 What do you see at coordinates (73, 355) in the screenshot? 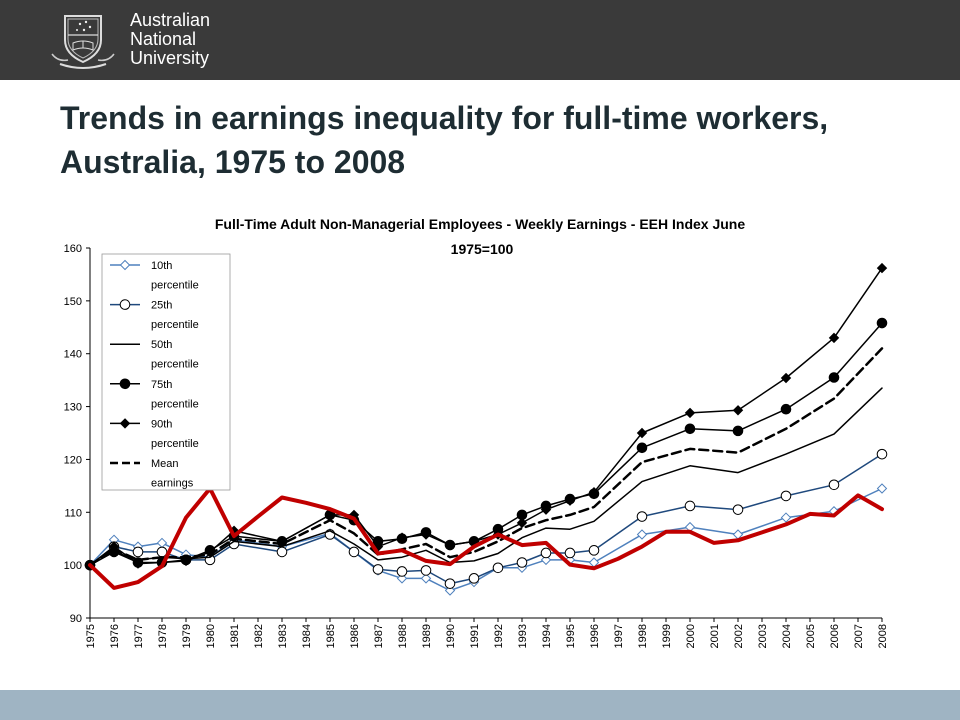
I see `y-tick-label: 140` at bounding box center [73, 355].